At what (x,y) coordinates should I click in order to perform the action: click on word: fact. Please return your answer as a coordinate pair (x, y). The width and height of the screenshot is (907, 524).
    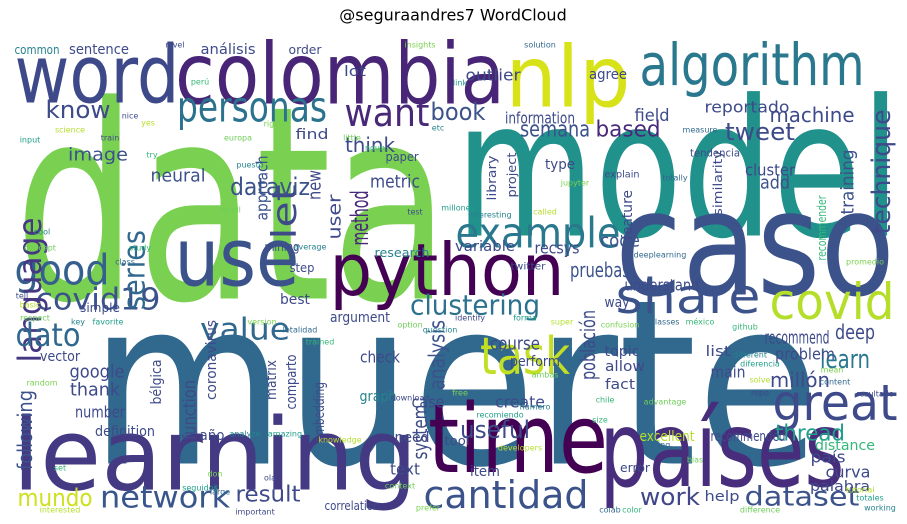
    Looking at the image, I should click on (620, 385).